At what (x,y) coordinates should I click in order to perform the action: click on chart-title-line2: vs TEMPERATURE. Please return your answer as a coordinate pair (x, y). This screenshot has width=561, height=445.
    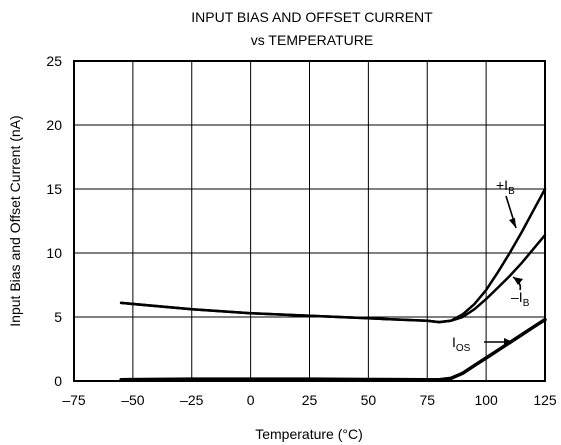
    Looking at the image, I should click on (312, 40).